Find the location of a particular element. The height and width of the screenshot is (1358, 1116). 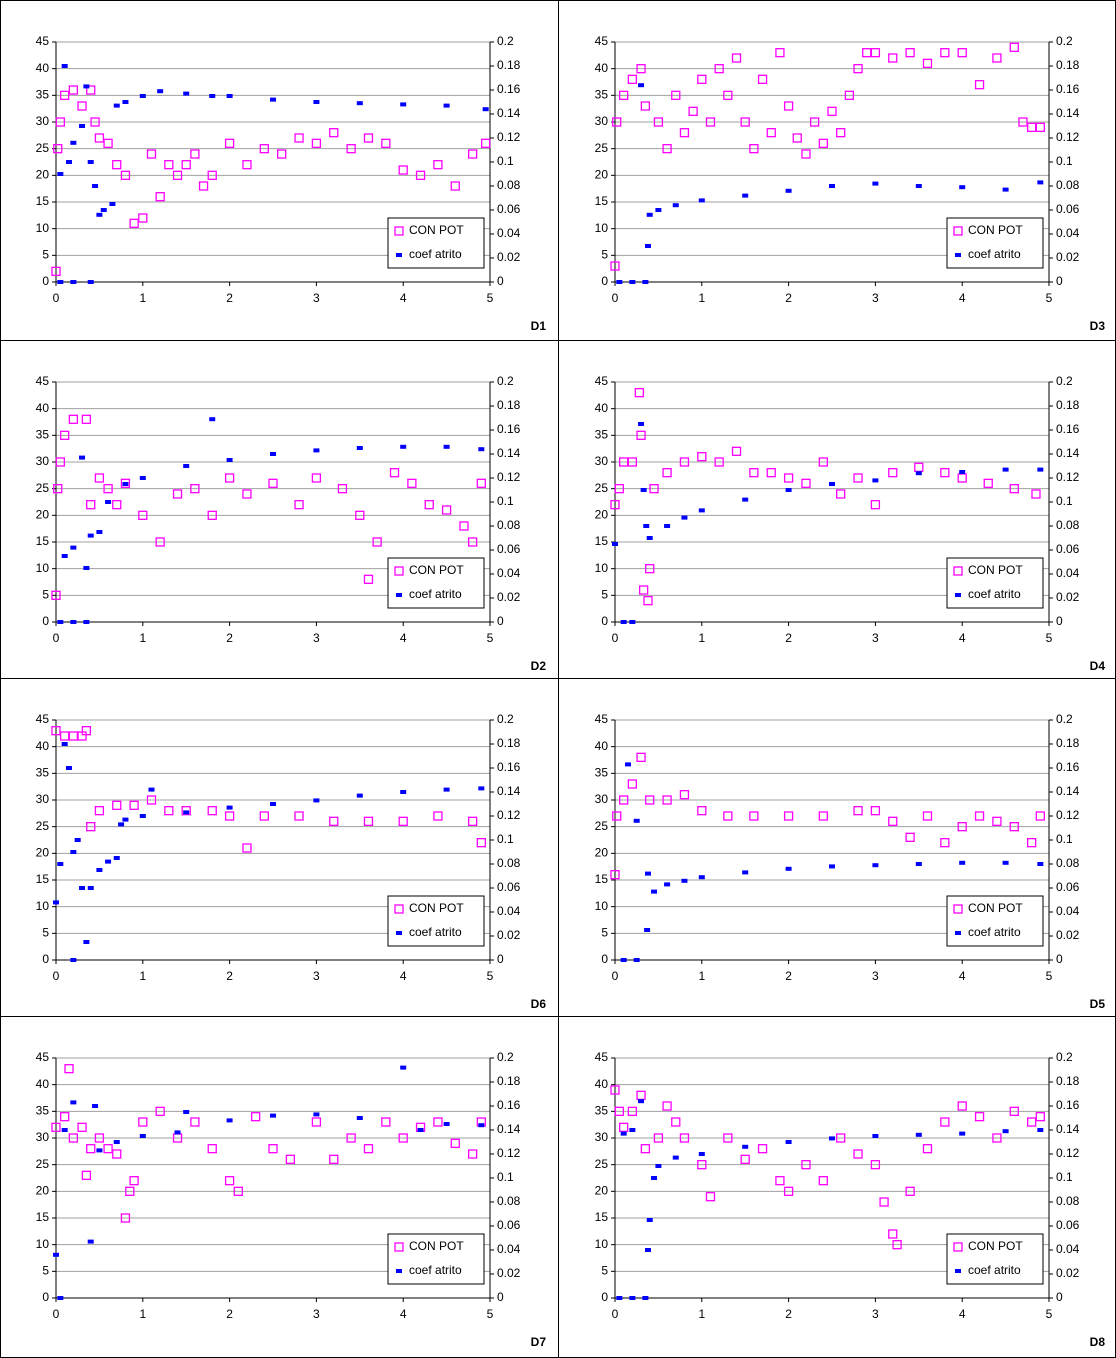

x-tick-label: 4 is located at coordinates (403, 976).